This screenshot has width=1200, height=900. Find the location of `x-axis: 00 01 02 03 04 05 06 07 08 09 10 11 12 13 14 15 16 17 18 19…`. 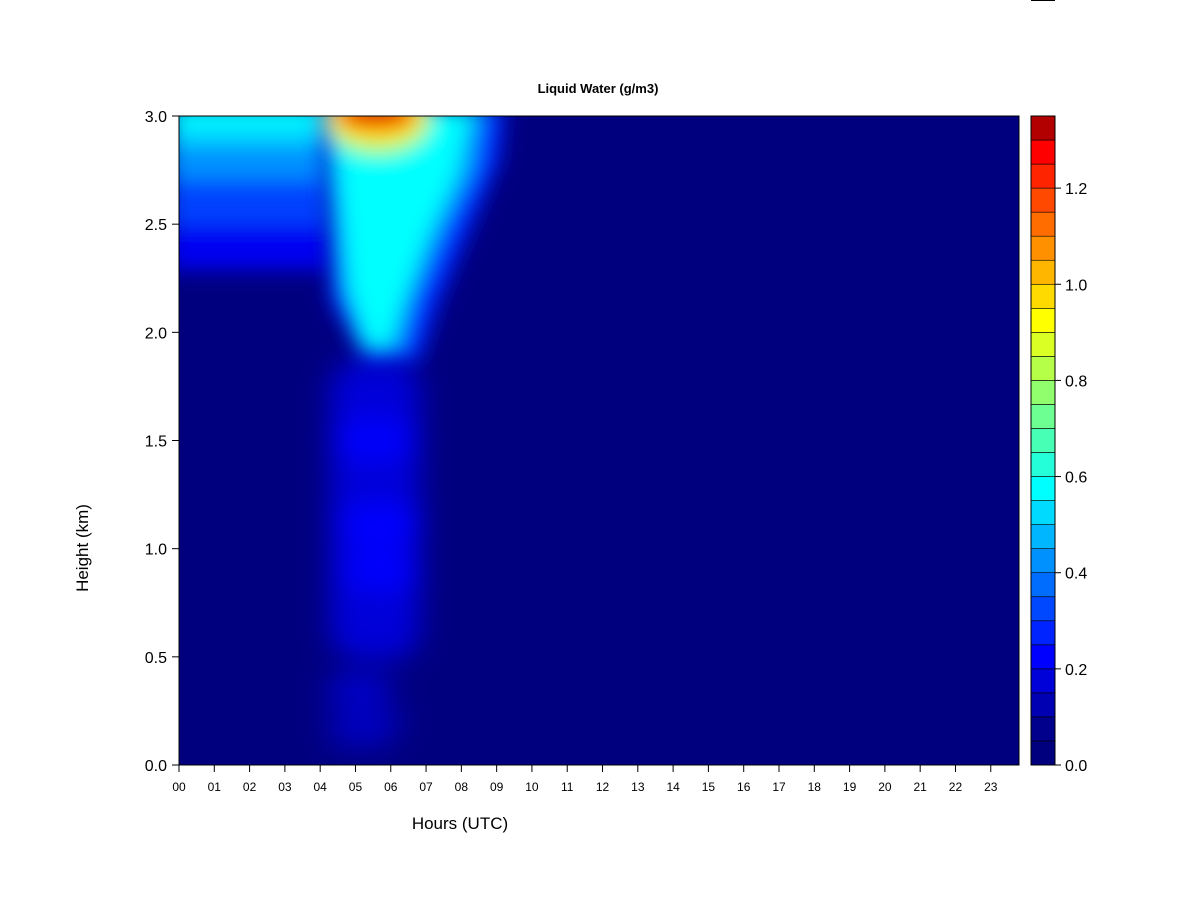

x-axis: 00 01 02 03 04 05 06 07 08 09 10 11 12 13 14 15 16 17 18 19… is located at coordinates (585, 779).